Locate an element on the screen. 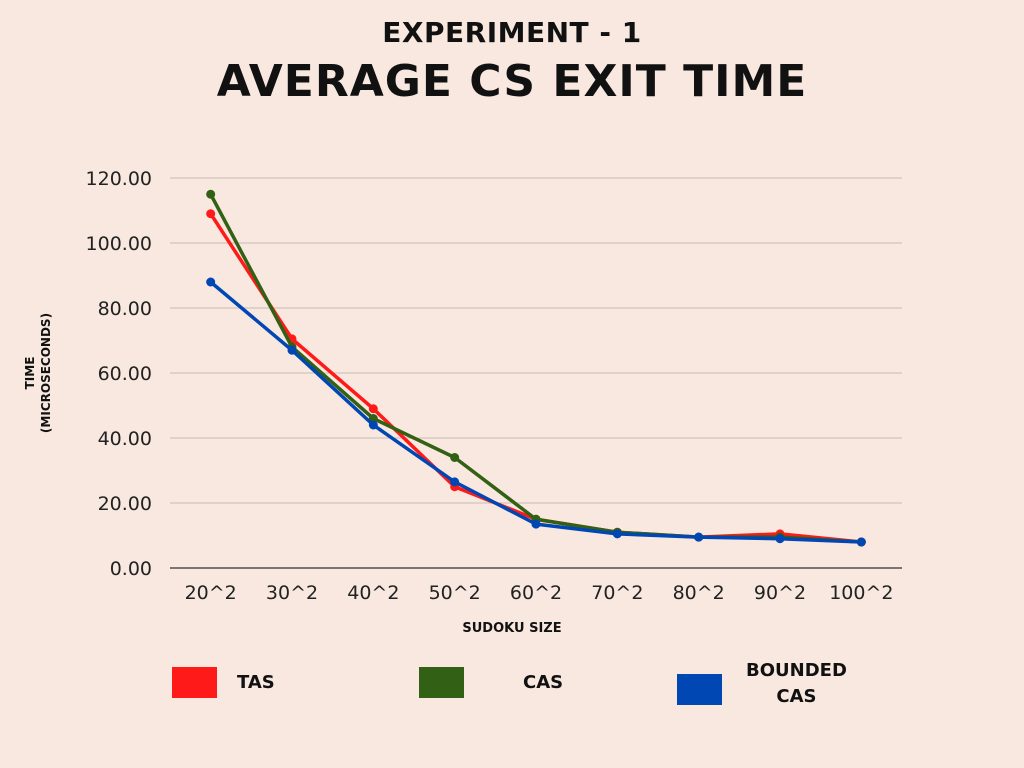 This screenshot has width=1024, height=768. legend-item-cas: CAS is located at coordinates (491, 682).